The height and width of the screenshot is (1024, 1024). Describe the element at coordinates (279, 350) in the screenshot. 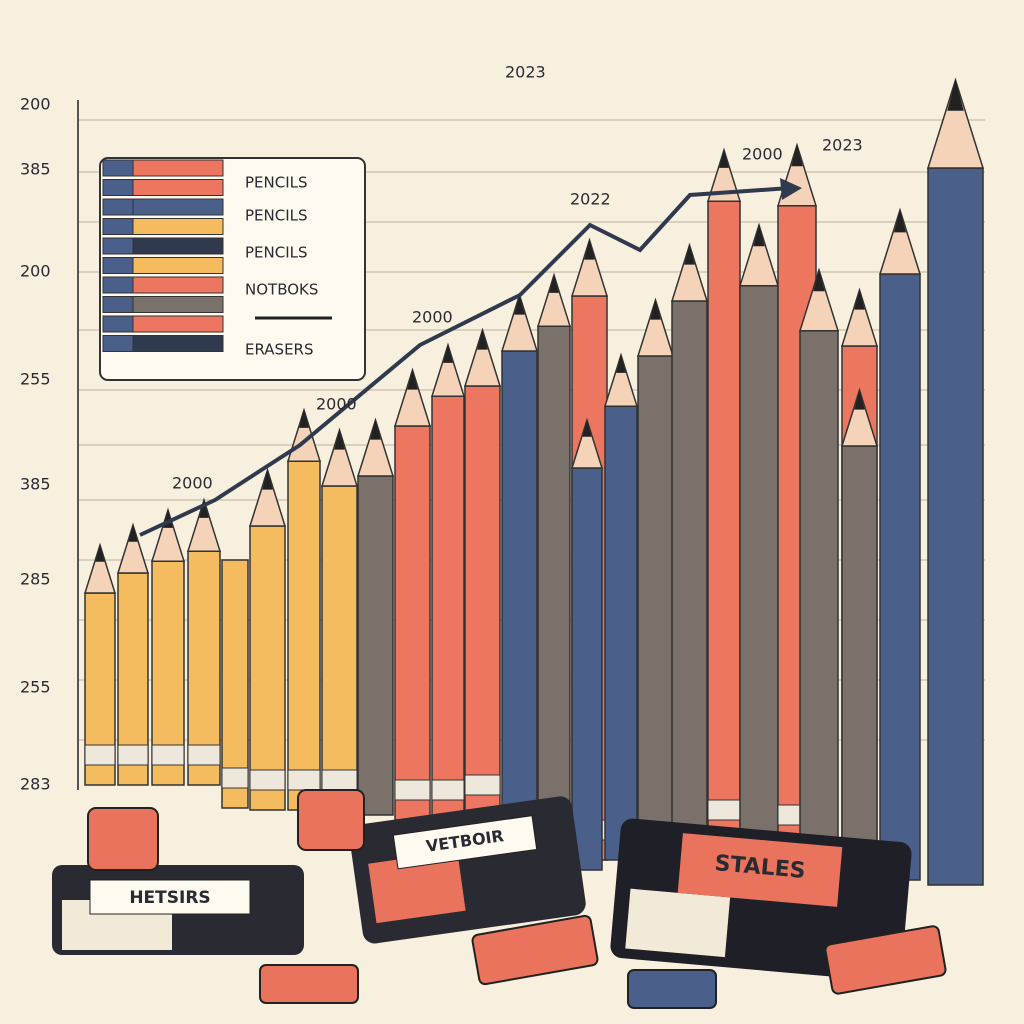

I see `legend-label: ERASERS` at that location.